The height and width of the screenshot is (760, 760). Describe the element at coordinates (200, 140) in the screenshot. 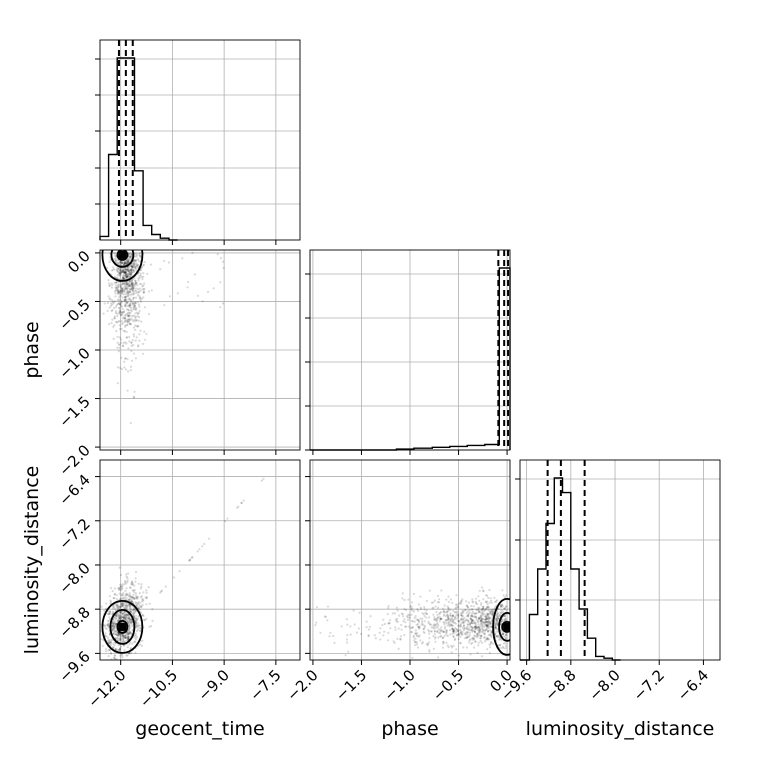

I see `panel-frame` at that location.